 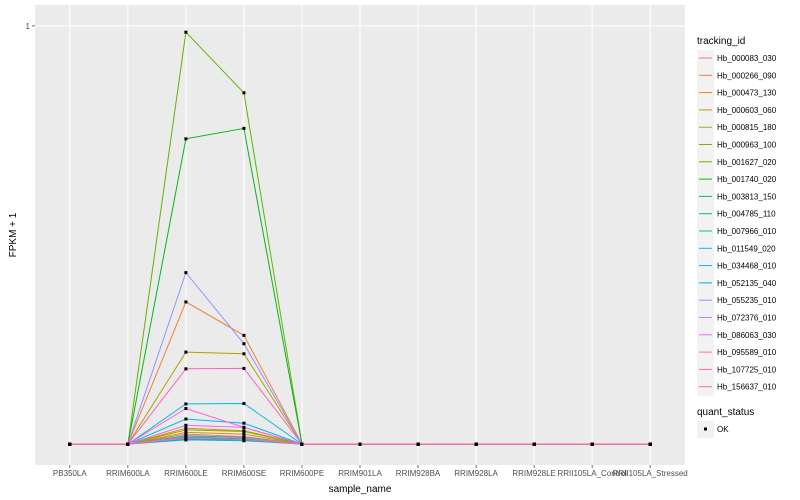 What do you see at coordinates (723, 429) in the screenshot?
I see `shape-legend-label: OK` at bounding box center [723, 429].